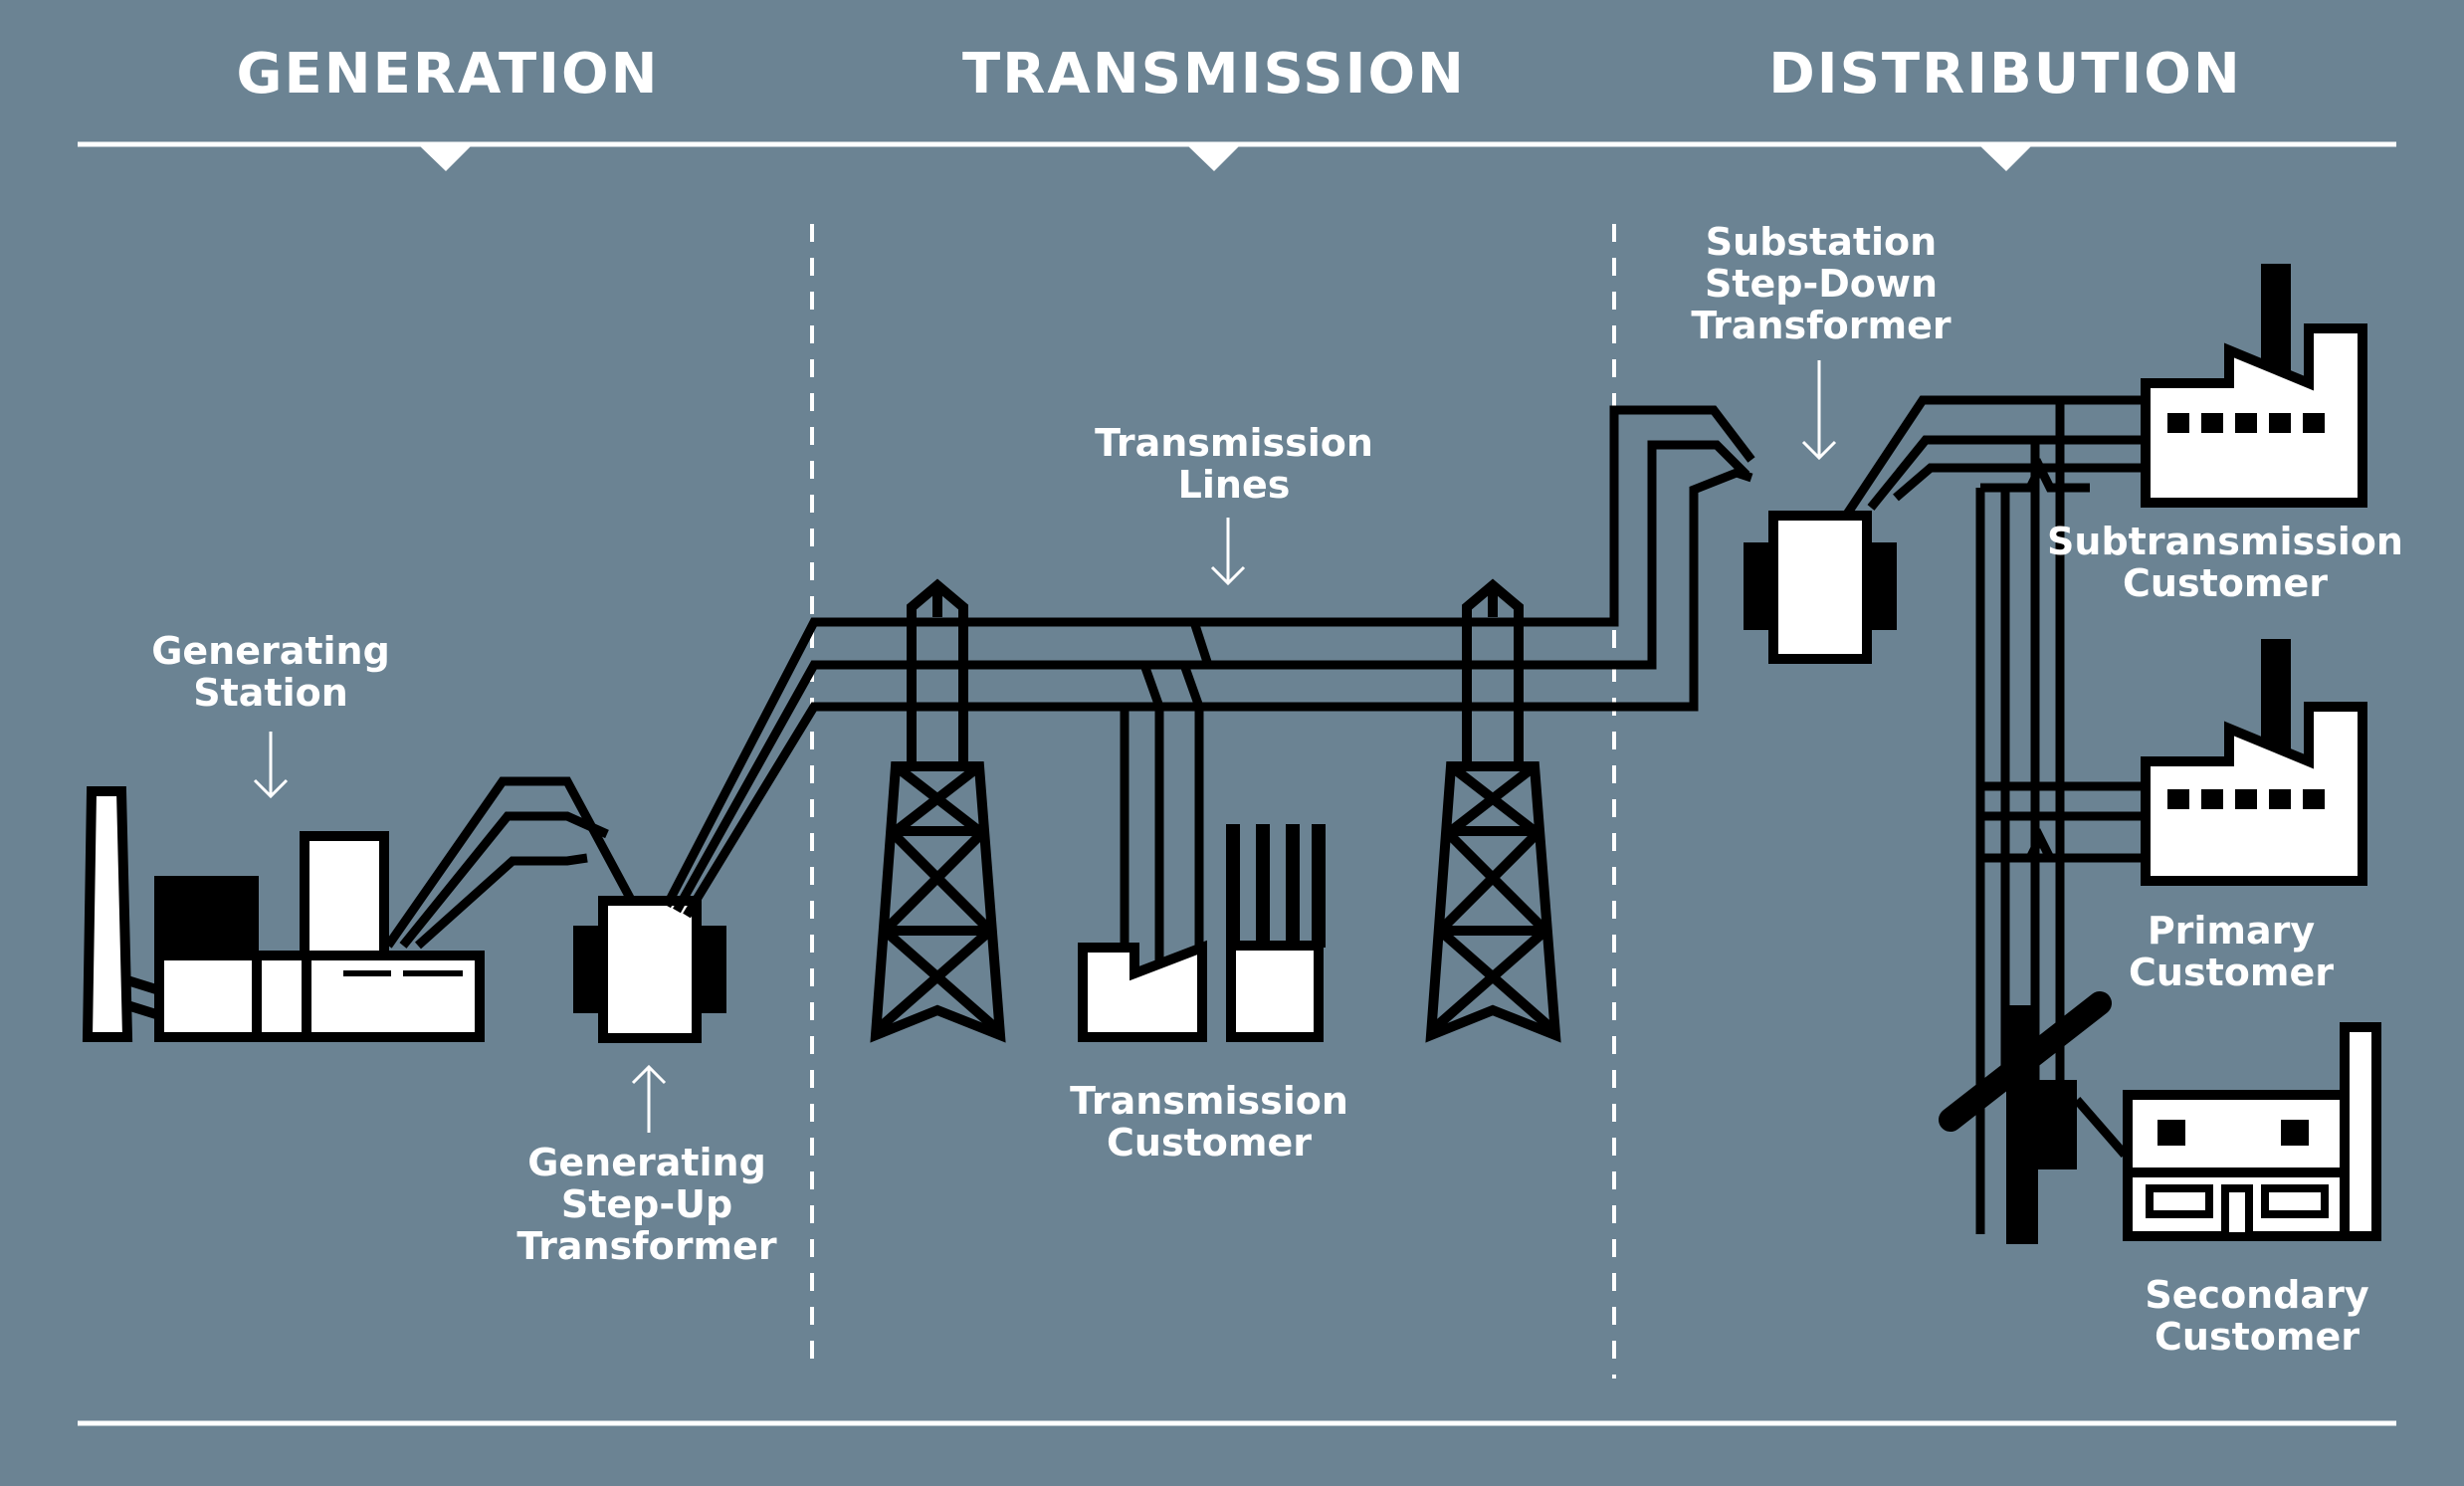 The image size is (2464, 1486). I want to click on transmission-customer-icon, so click(1202, 933).